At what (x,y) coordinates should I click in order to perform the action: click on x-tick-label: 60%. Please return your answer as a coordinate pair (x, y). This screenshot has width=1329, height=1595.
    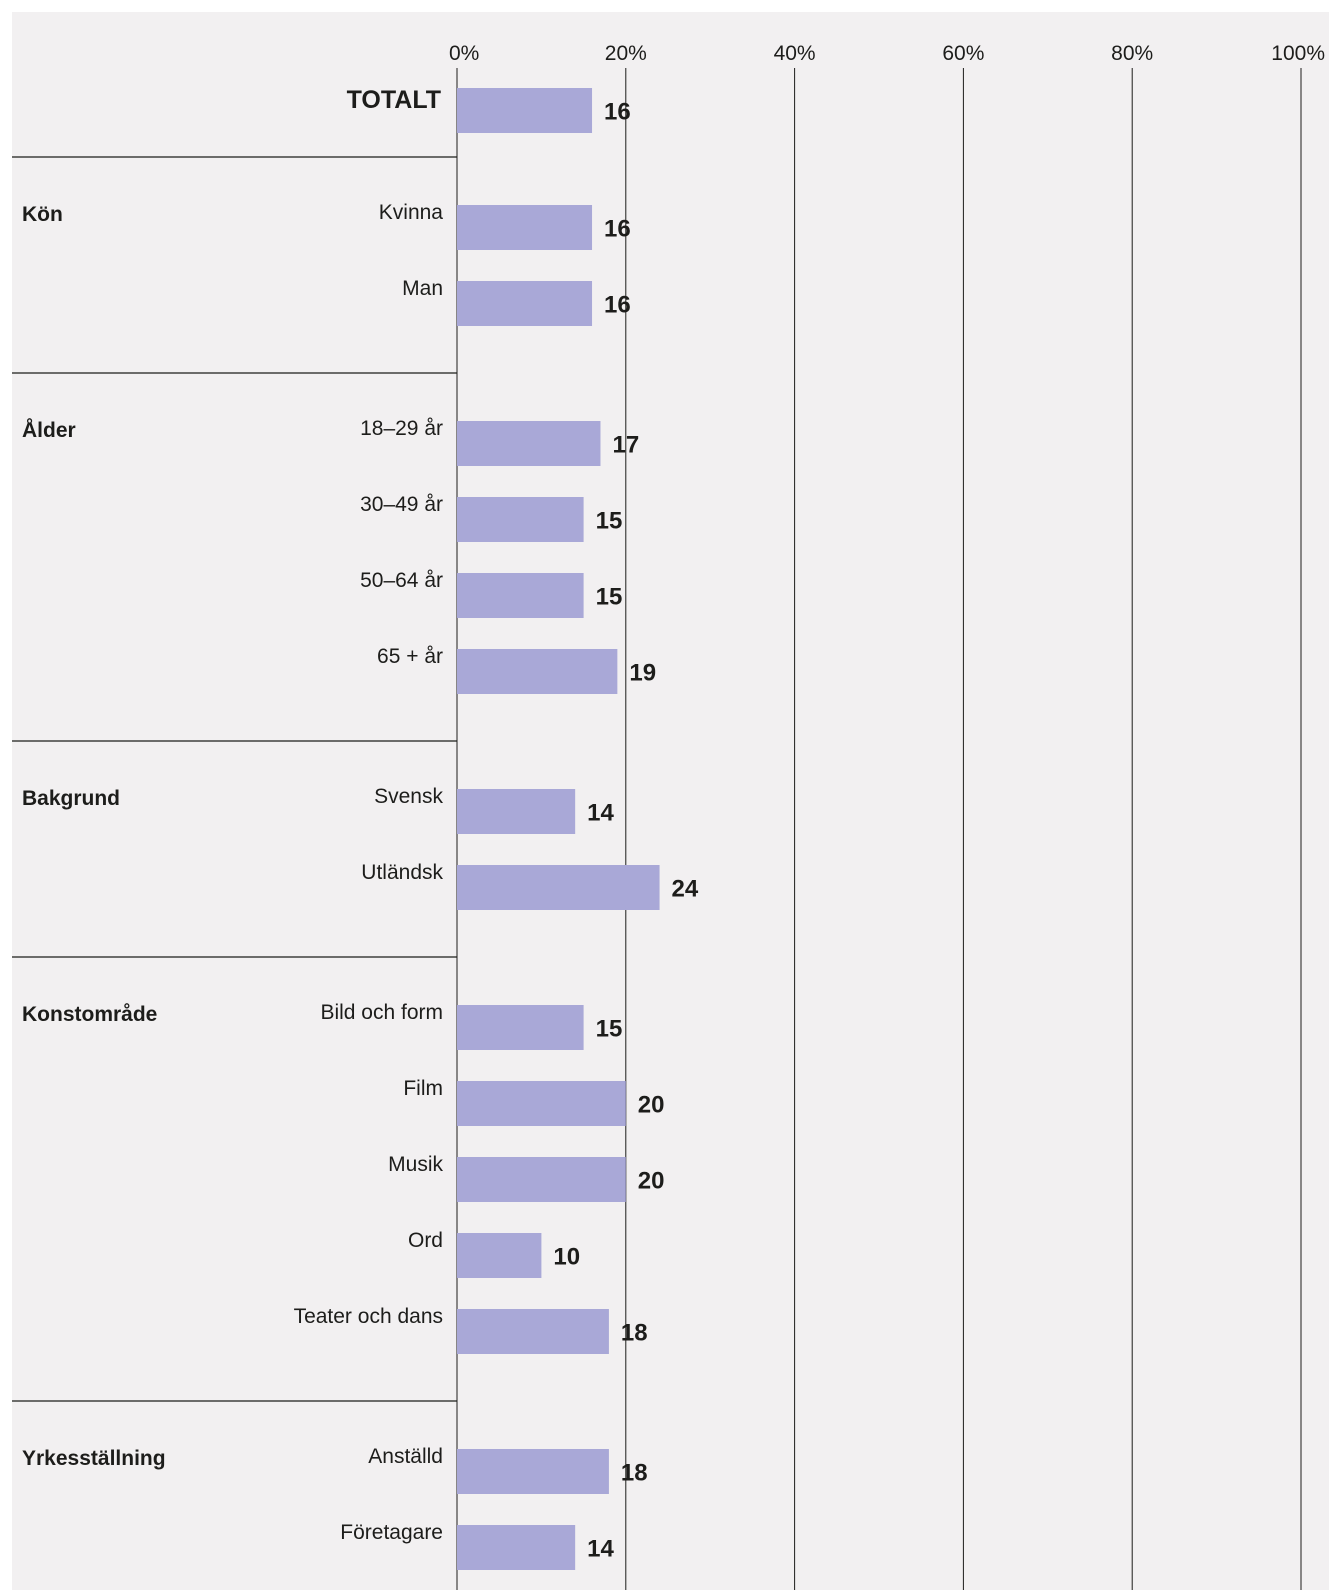
    Looking at the image, I should click on (963, 53).